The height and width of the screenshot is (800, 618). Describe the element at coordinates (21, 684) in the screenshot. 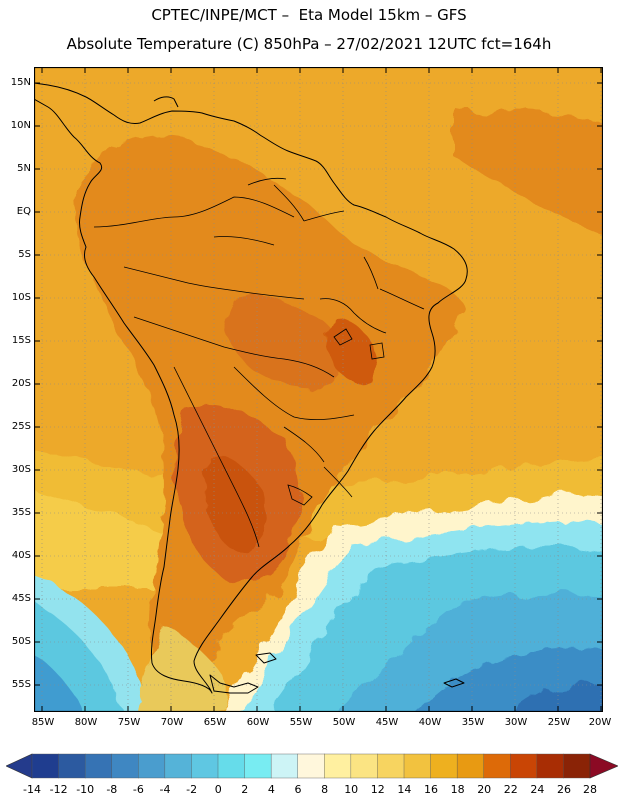

I see `lat-label-55s: 55S` at that location.